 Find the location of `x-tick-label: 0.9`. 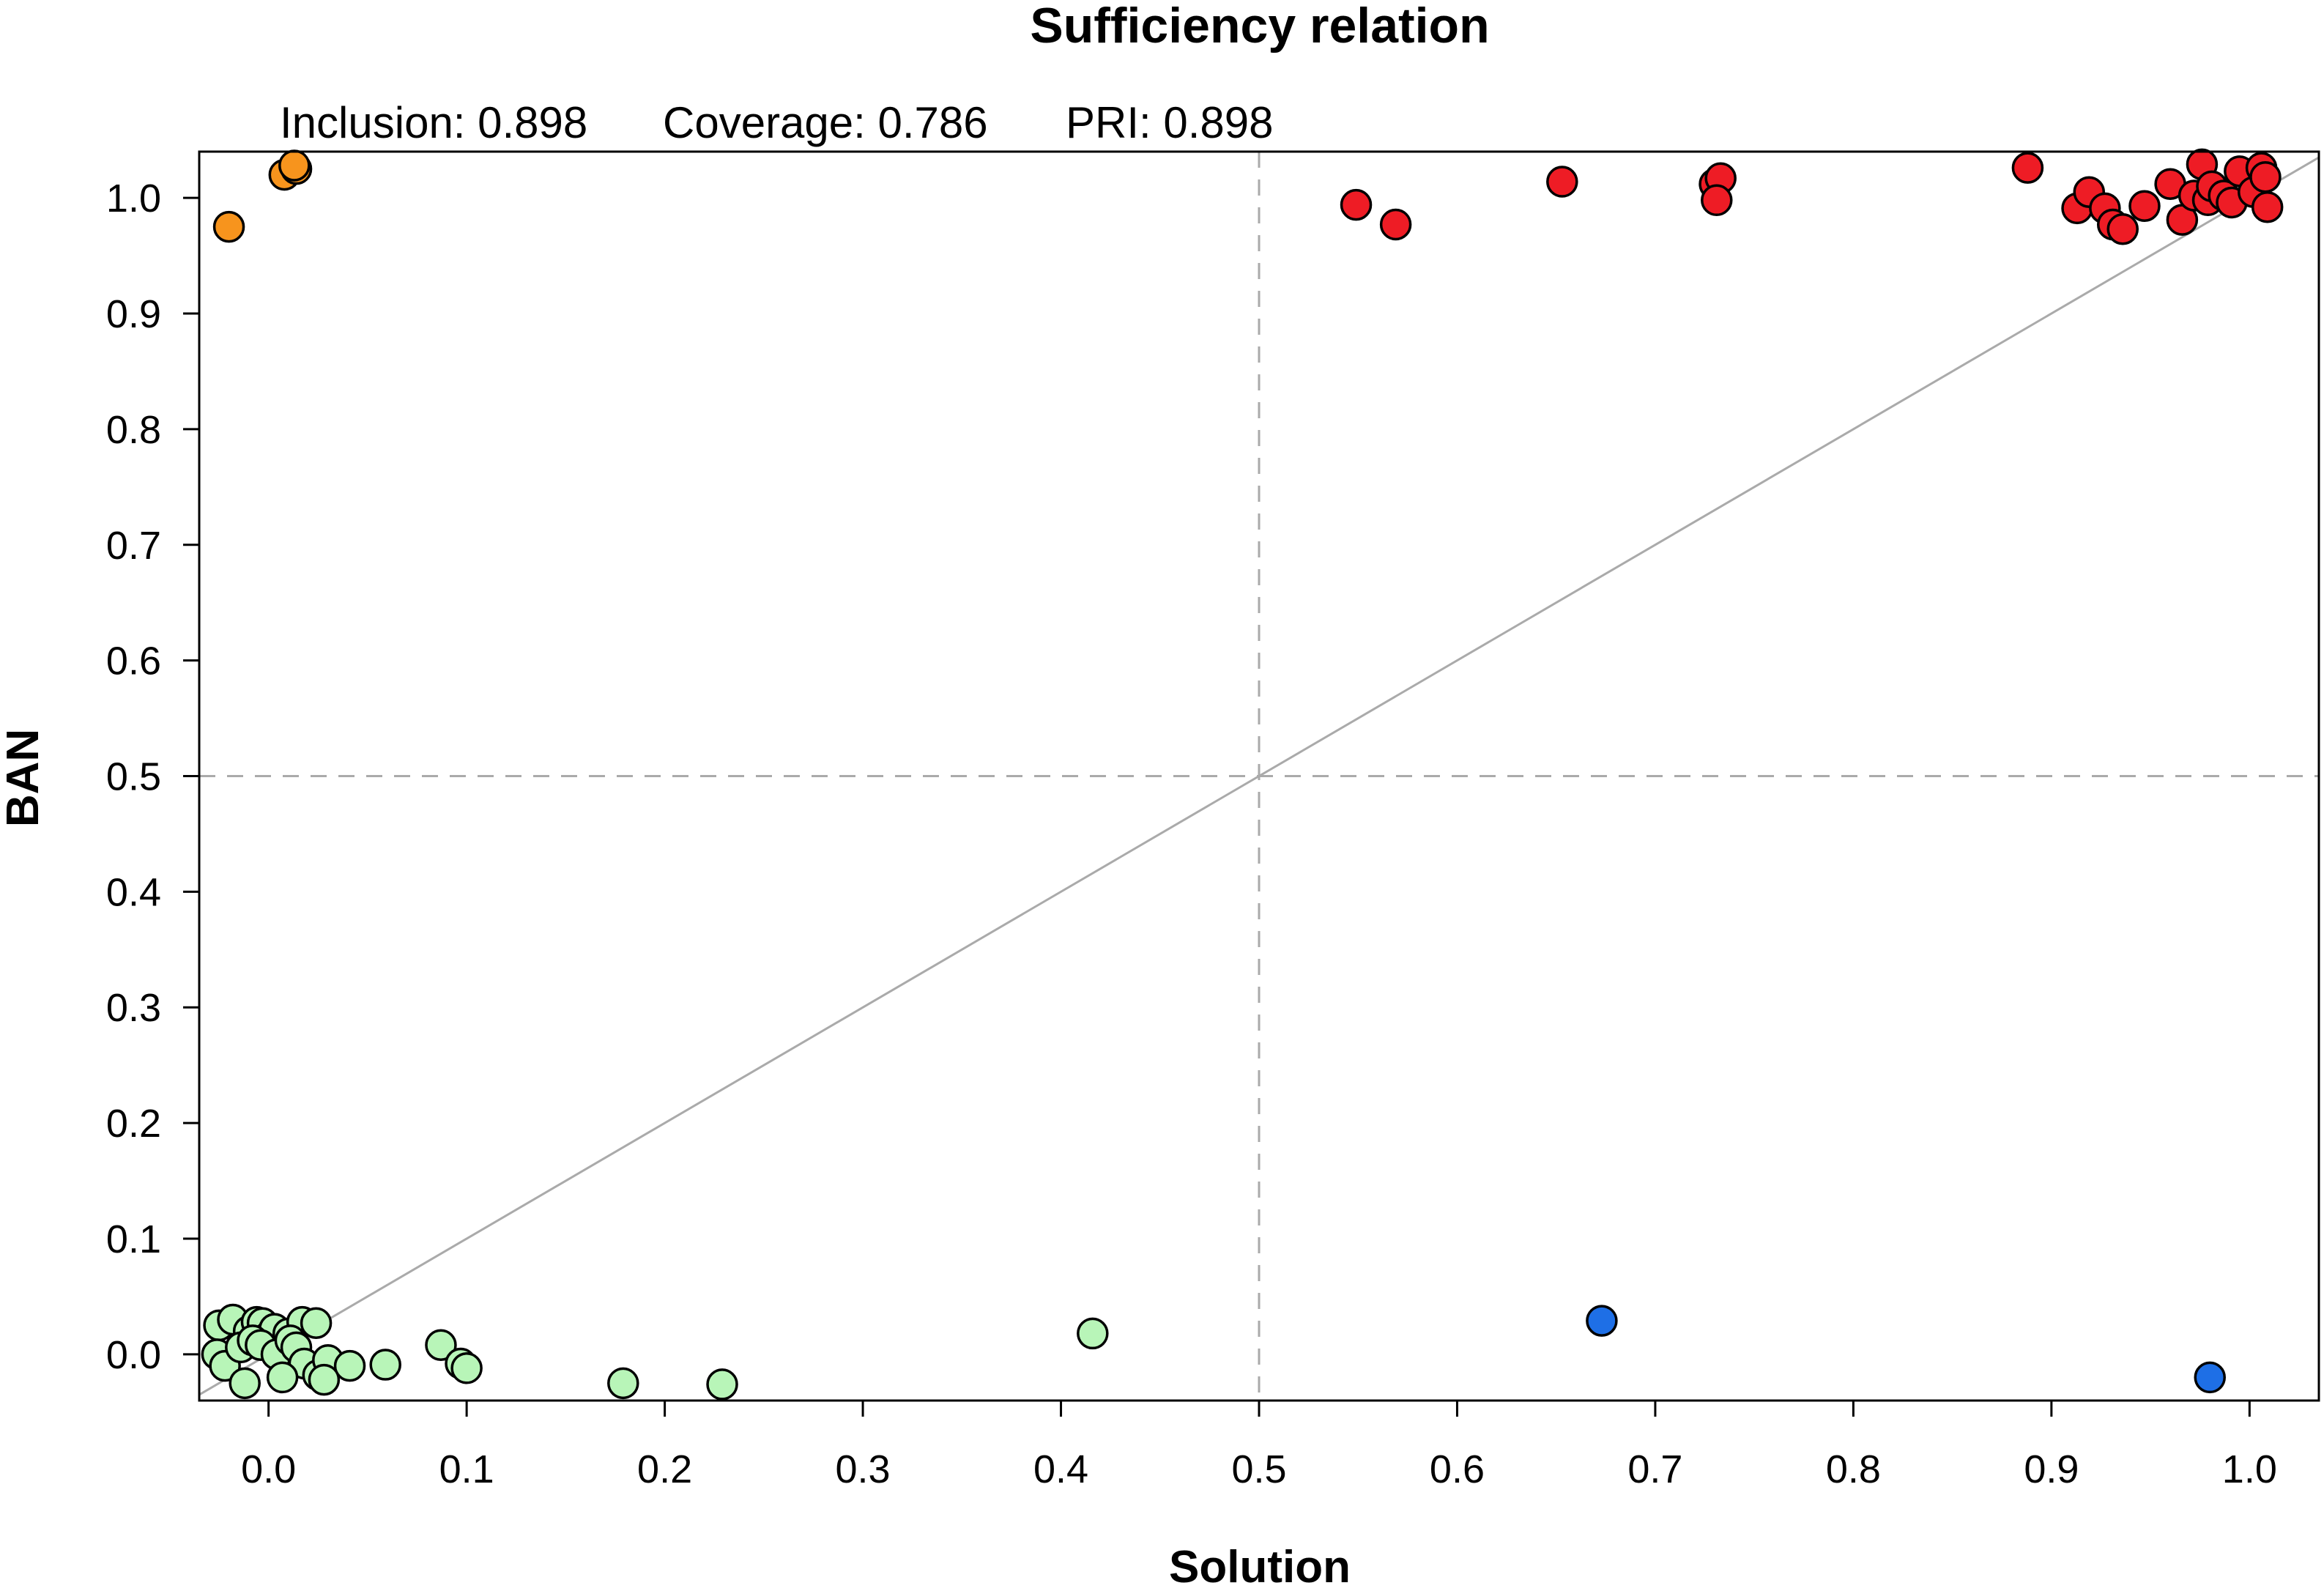

x-tick-label: 0.9 is located at coordinates (2051, 1469).